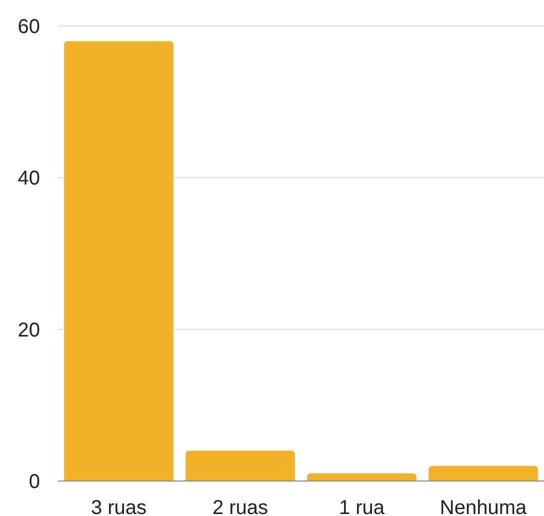 The width and height of the screenshot is (544, 516). Describe the element at coordinates (29, 330) in the screenshot. I see `y-tick-label: 20` at that location.